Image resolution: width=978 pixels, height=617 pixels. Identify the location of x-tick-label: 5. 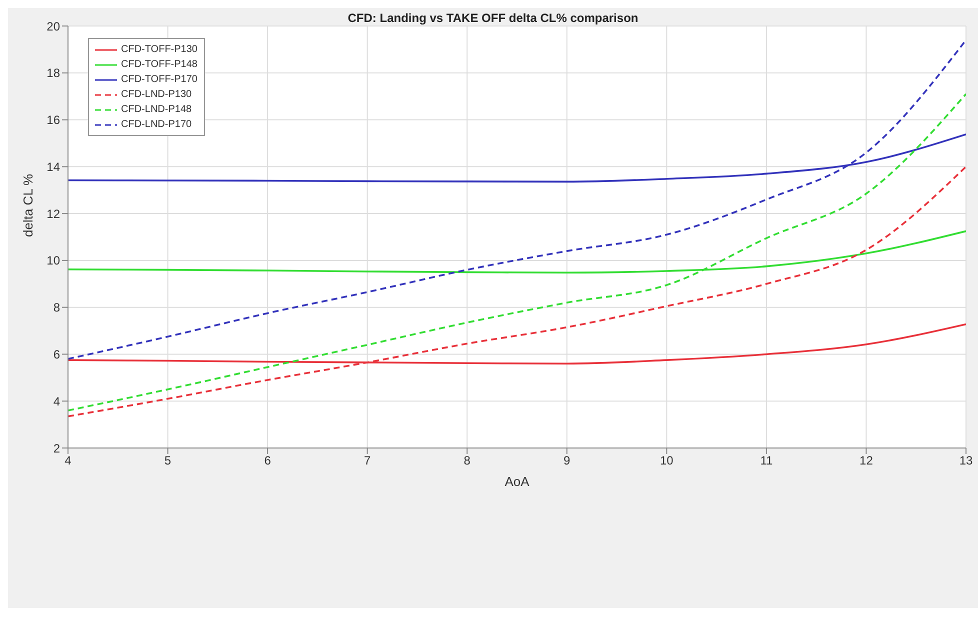
(168, 461).